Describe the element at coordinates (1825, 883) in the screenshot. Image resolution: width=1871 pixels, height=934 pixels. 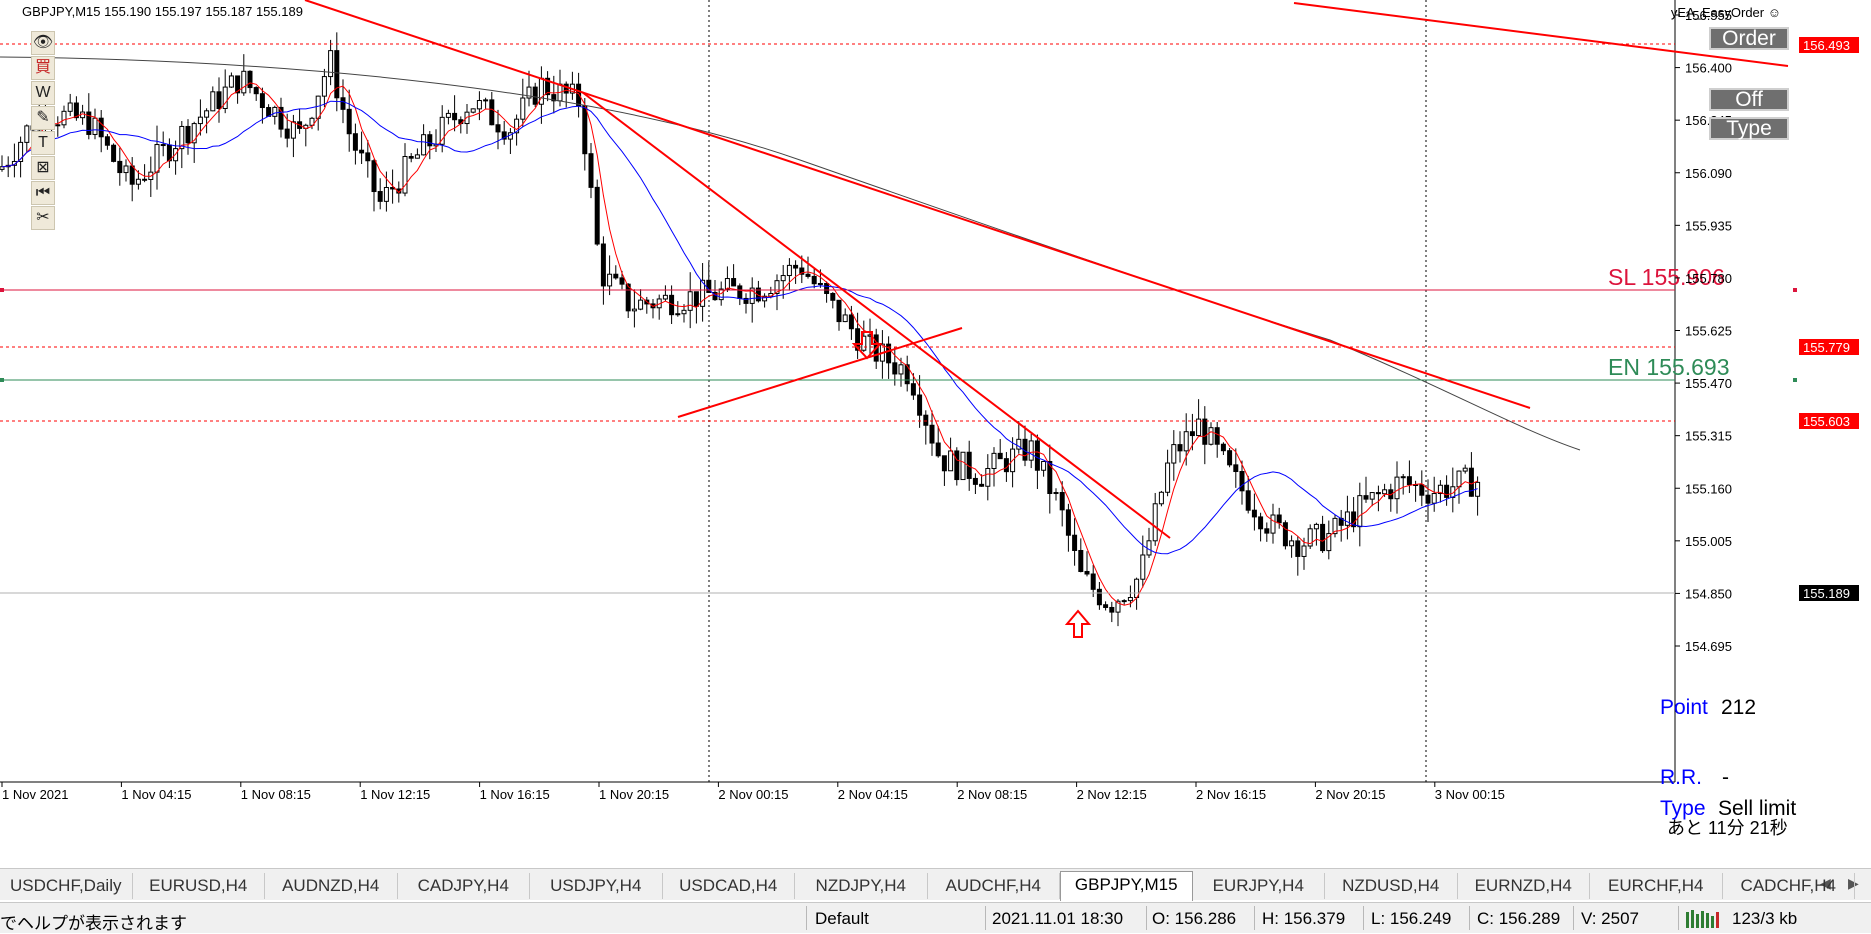
I see `tab-scroll-left-icon: ◀` at that location.